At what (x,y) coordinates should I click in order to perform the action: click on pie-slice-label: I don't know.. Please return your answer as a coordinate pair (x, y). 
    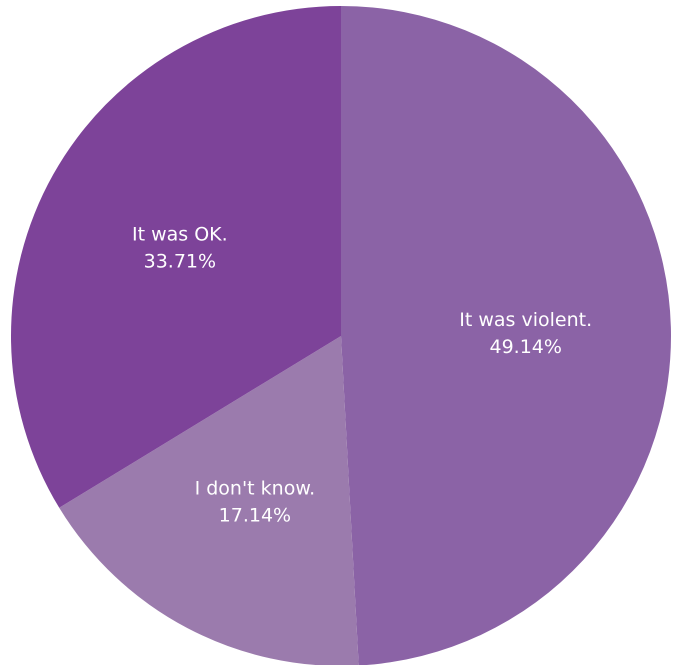
    Looking at the image, I should click on (255, 489).